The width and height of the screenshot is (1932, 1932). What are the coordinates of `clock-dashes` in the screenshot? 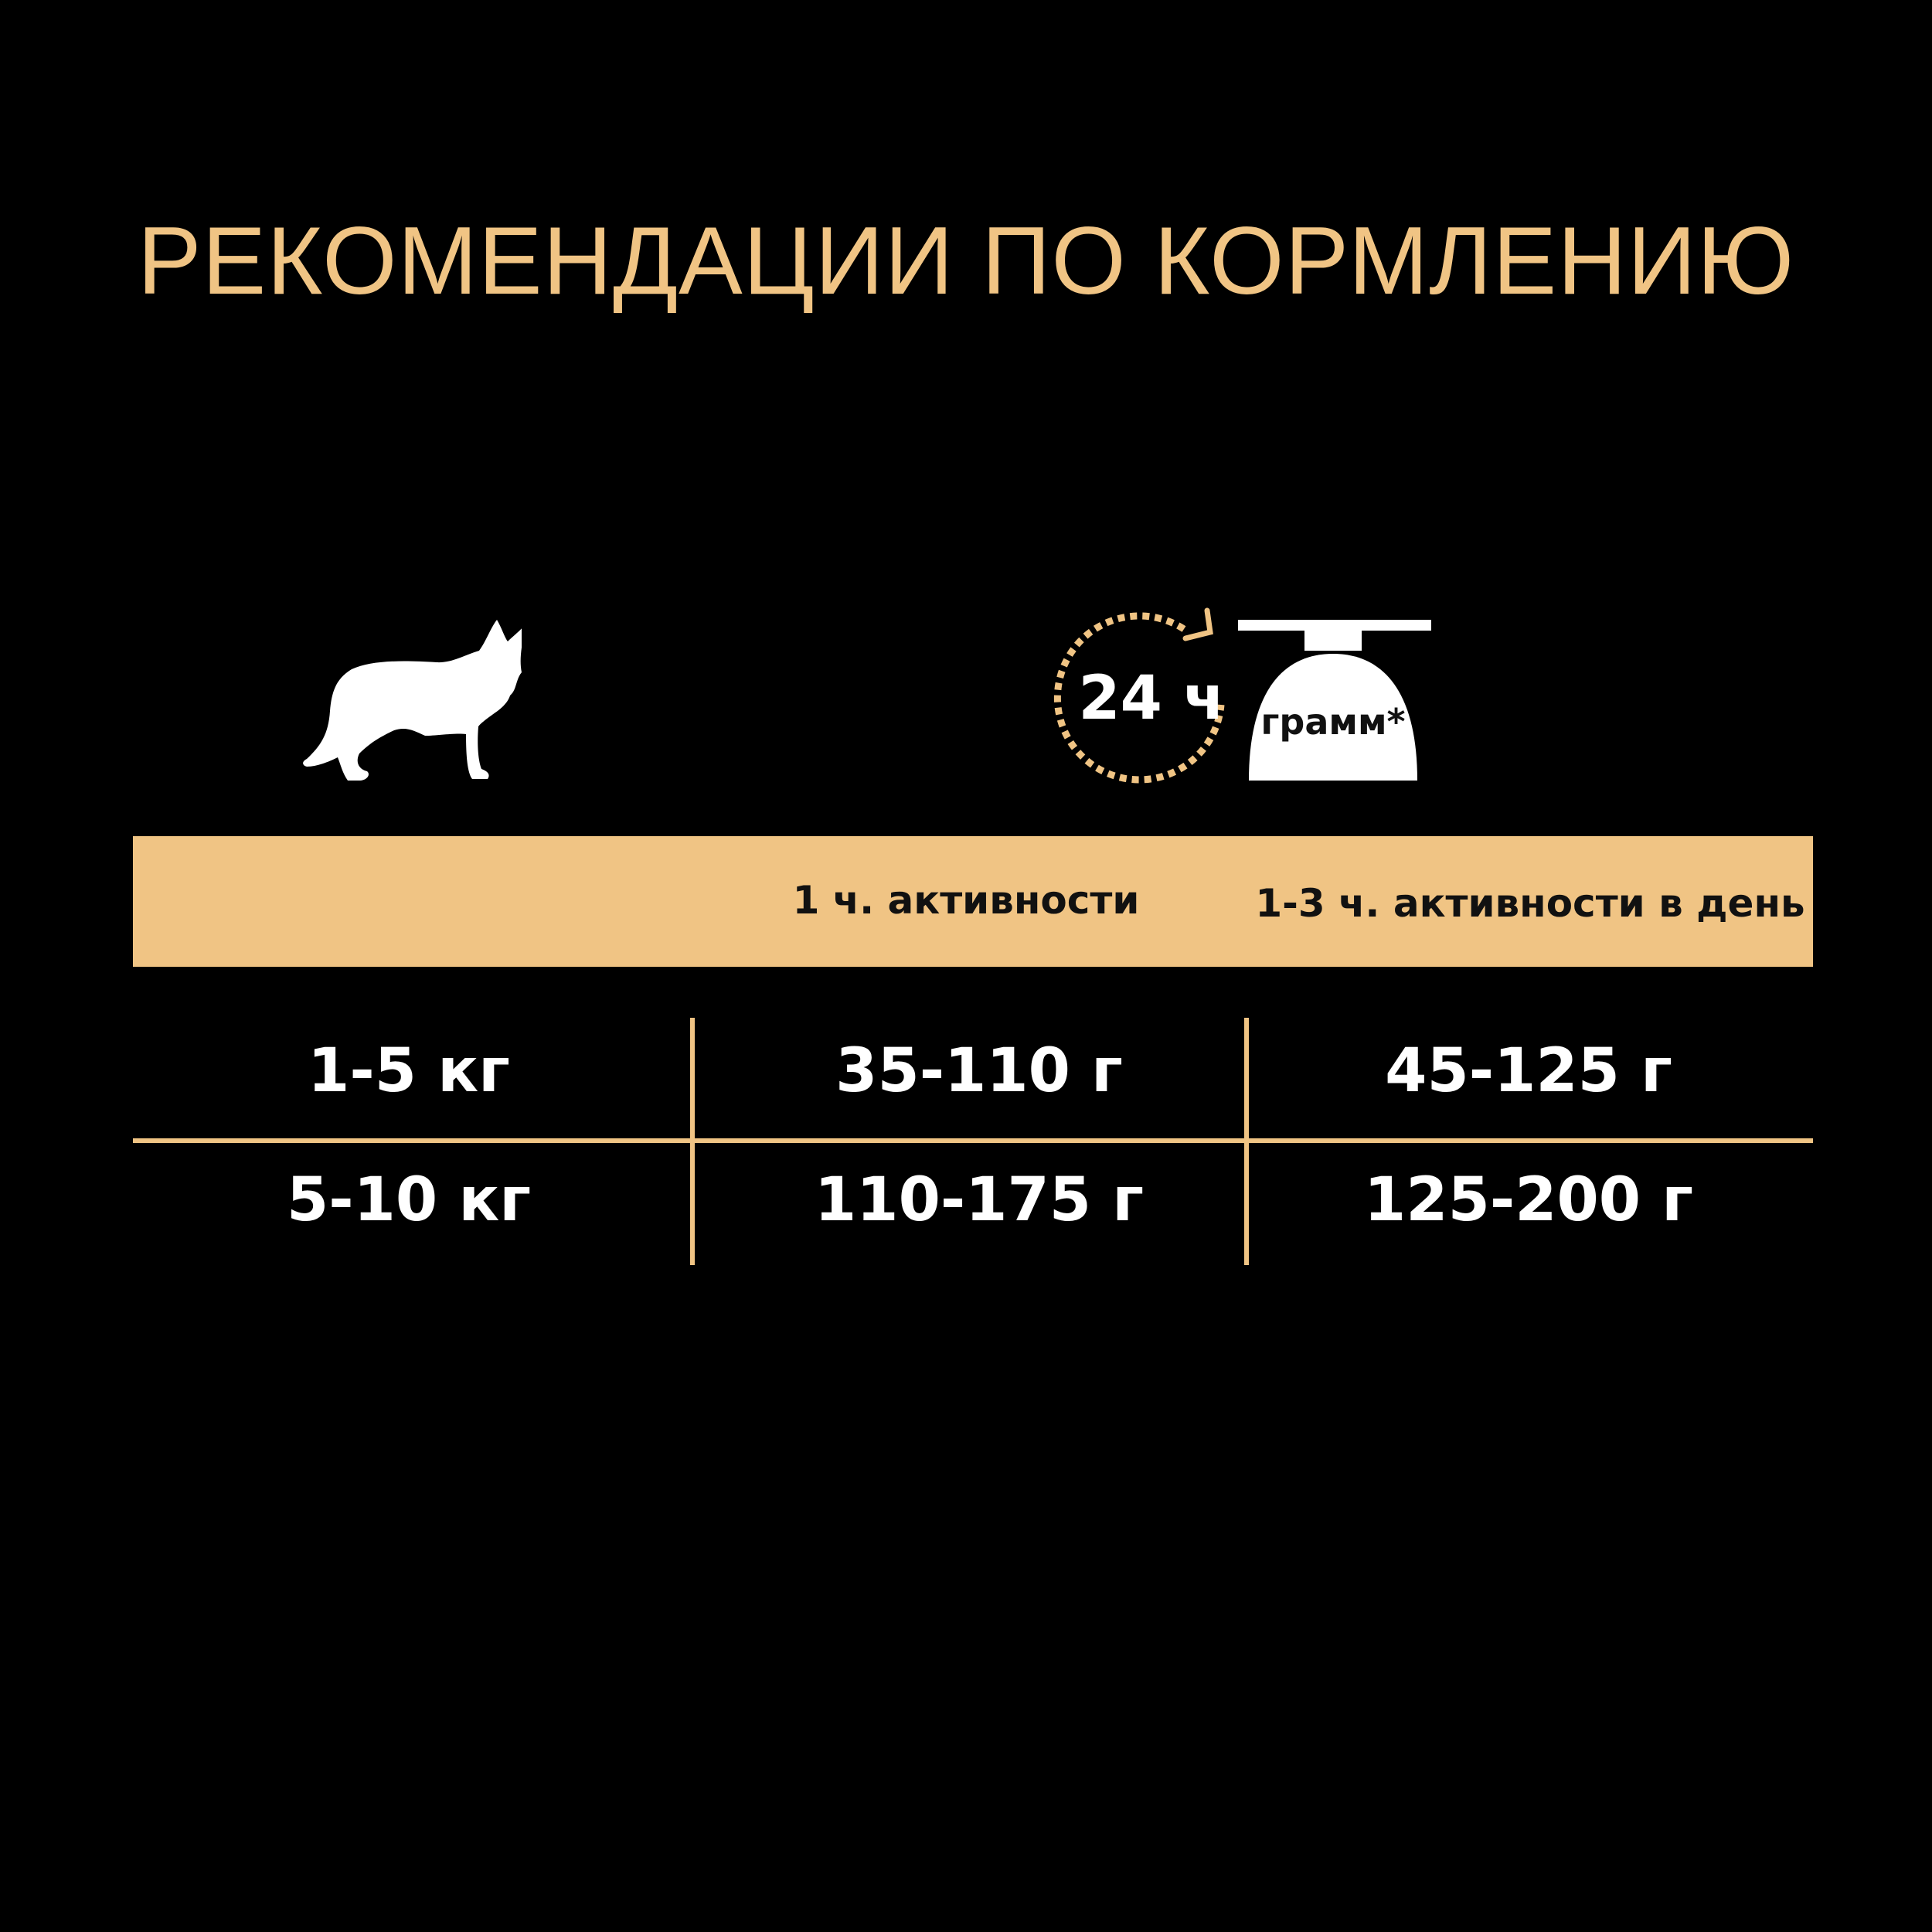 It's located at (1139, 698).